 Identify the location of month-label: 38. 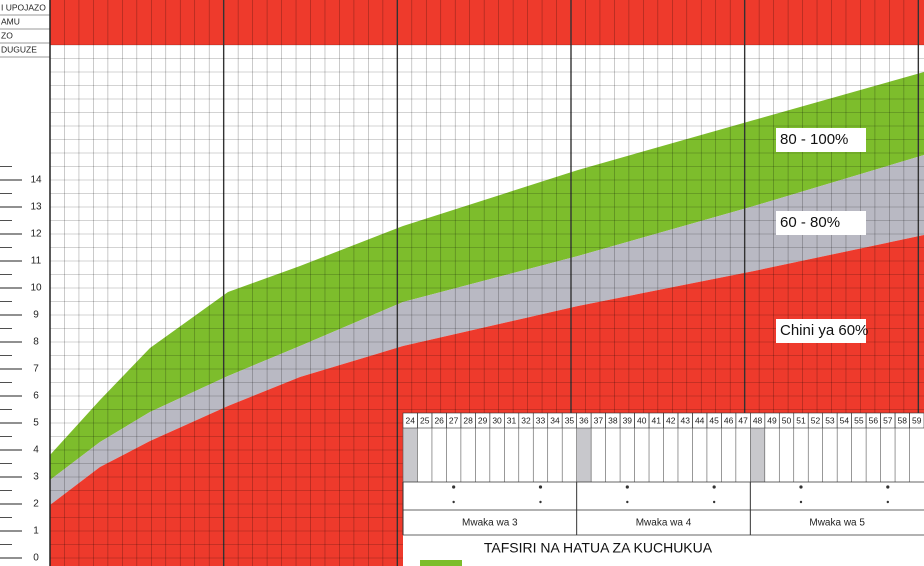
(613, 420).